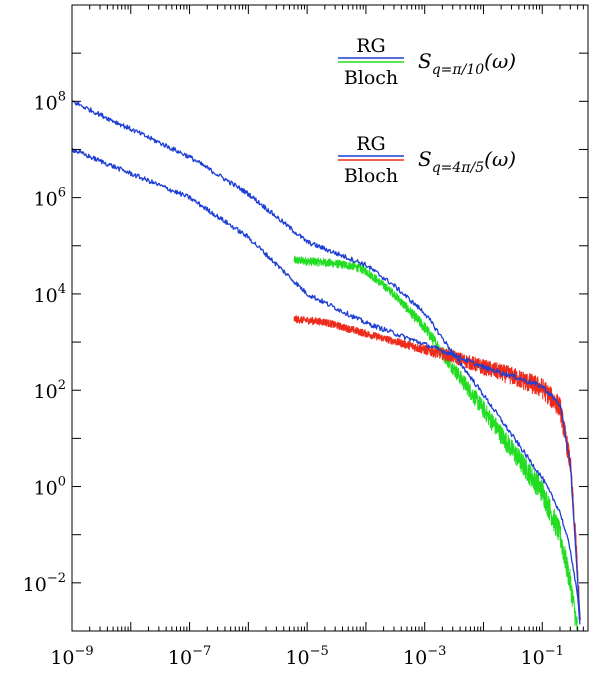 This screenshot has height=673, width=601. What do you see at coordinates (50, 198) in the screenshot?
I see `y-tick-label: 10⁶` at bounding box center [50, 198].